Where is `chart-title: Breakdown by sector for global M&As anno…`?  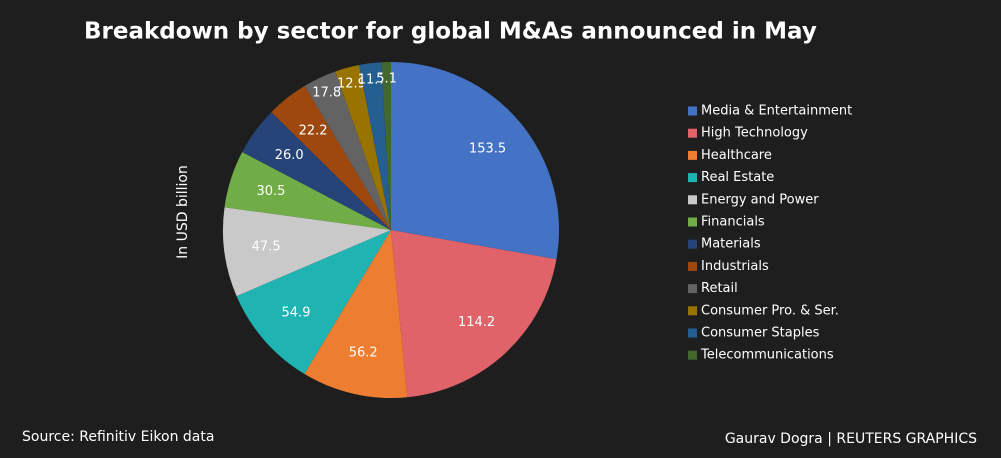 chart-title: Breakdown by sector for global M&As anno… is located at coordinates (450, 32).